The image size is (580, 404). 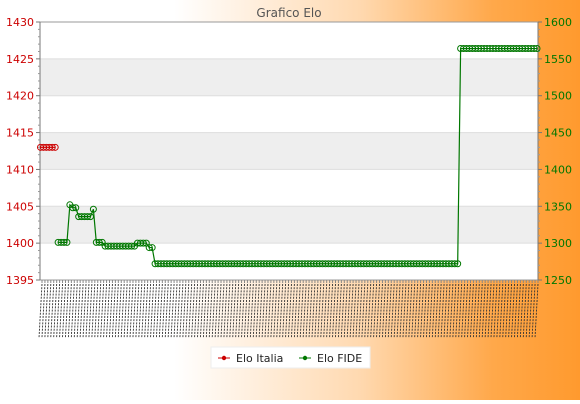 What do you see at coordinates (558, 206) in the screenshot?
I see `right-tick-label: 1350` at bounding box center [558, 206].